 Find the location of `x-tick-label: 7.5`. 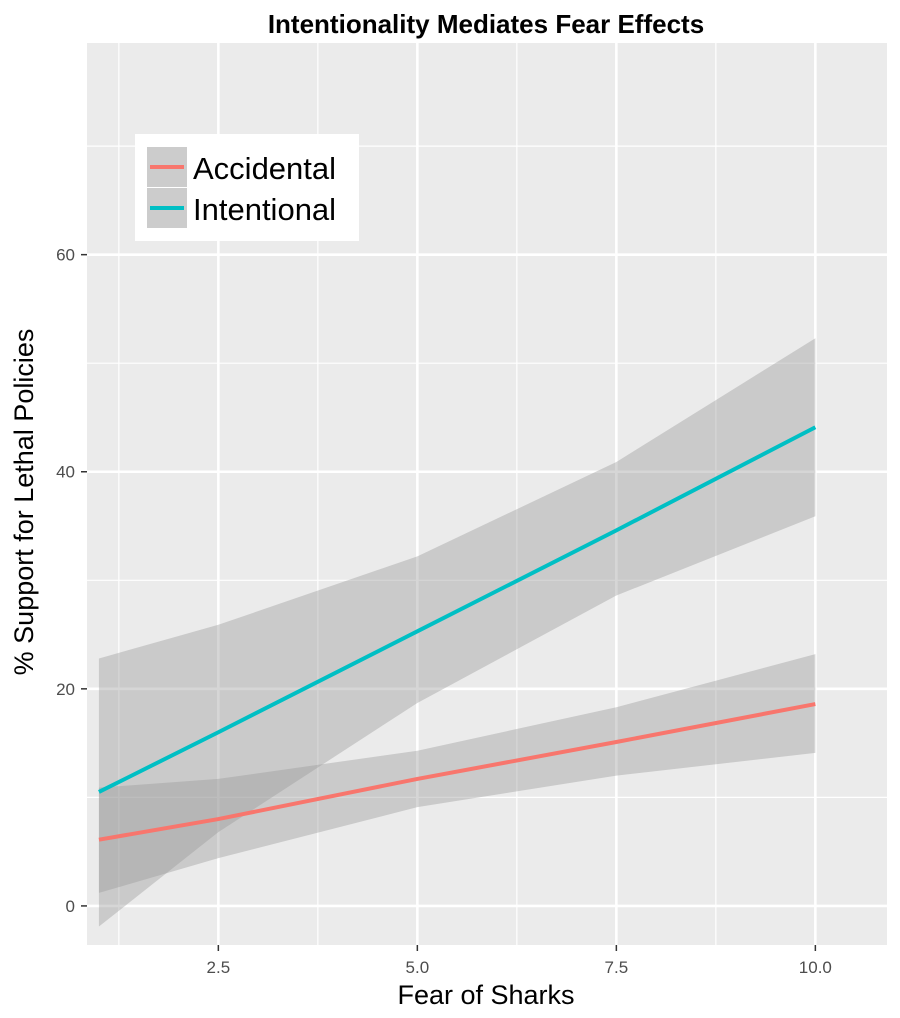

x-tick-label: 7.5 is located at coordinates (617, 967).